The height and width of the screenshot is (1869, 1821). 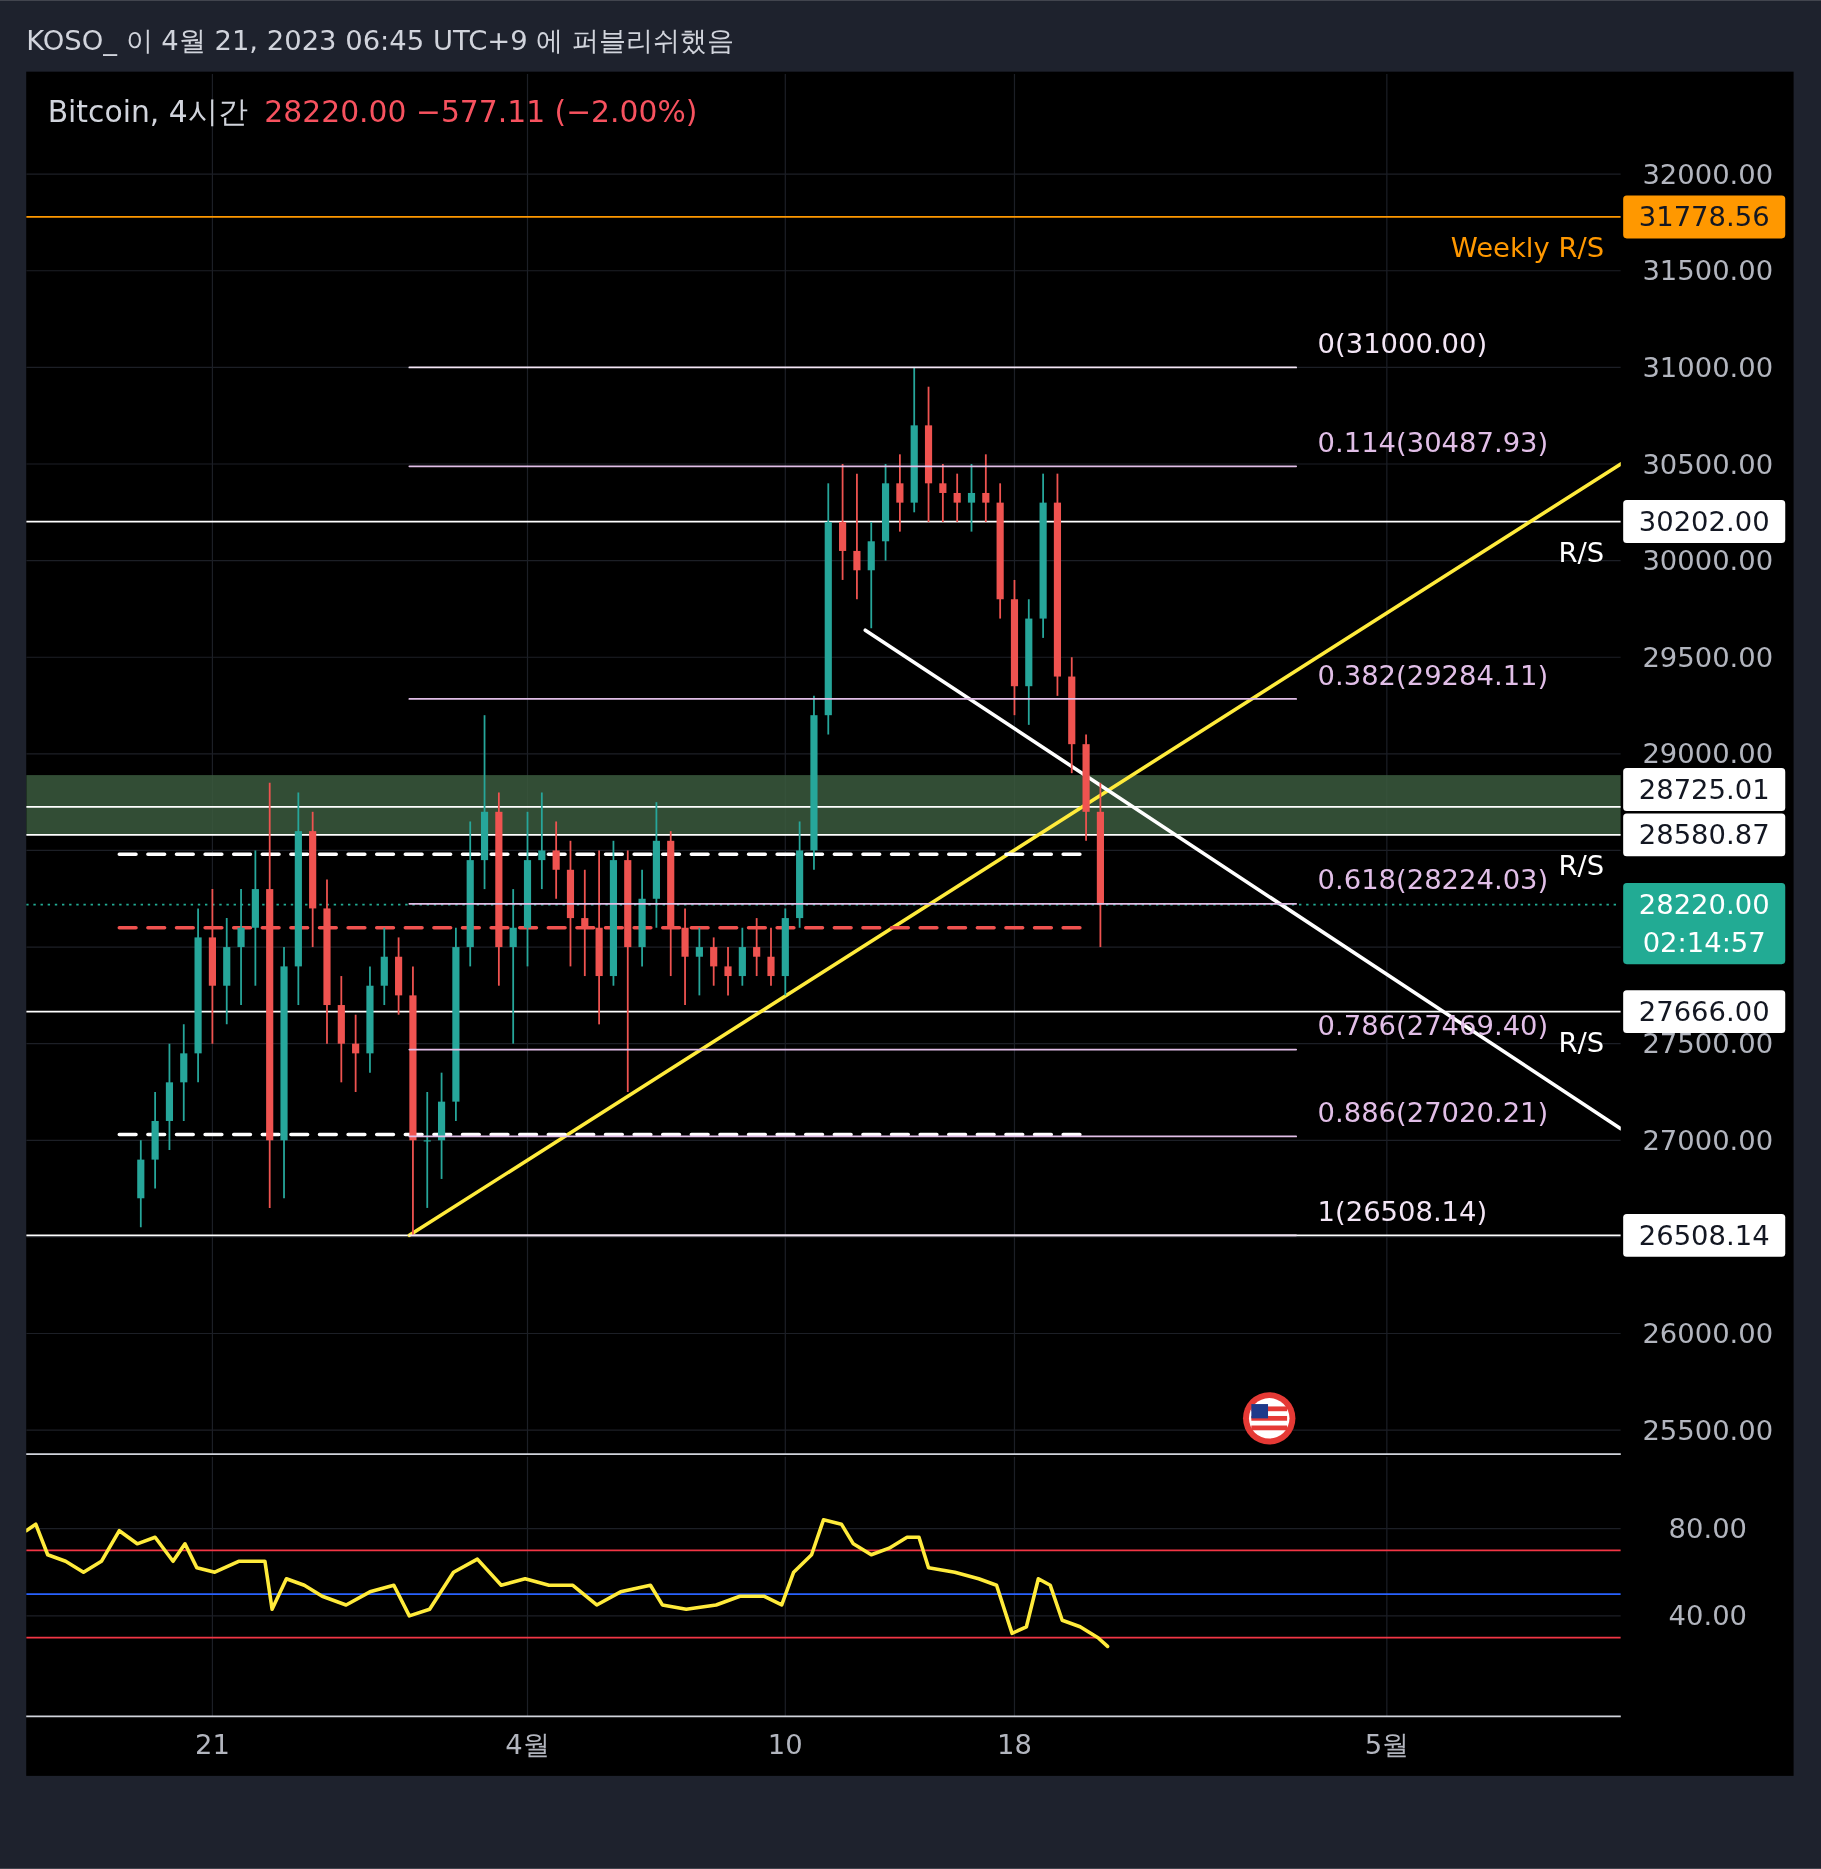 What do you see at coordinates (380, 41) in the screenshot?
I see `text: KOSO_ 이 4월 21, 2023 06:45 UTC+9 에 퍼블리쉬했음` at bounding box center [380, 41].